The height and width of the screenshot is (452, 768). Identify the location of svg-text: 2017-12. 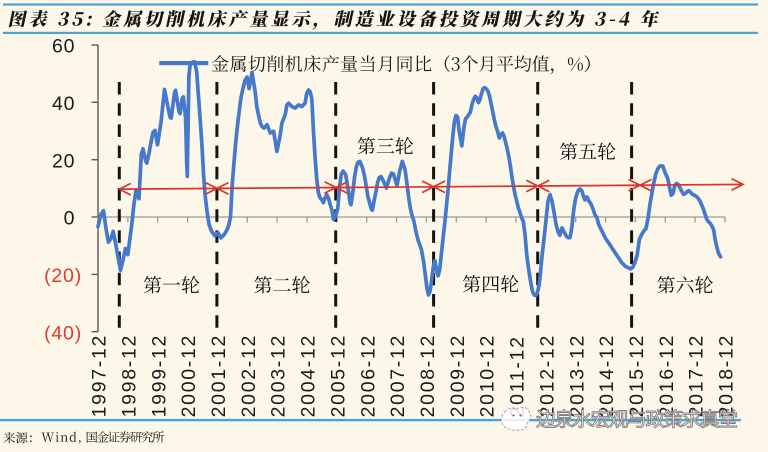
(697, 375).